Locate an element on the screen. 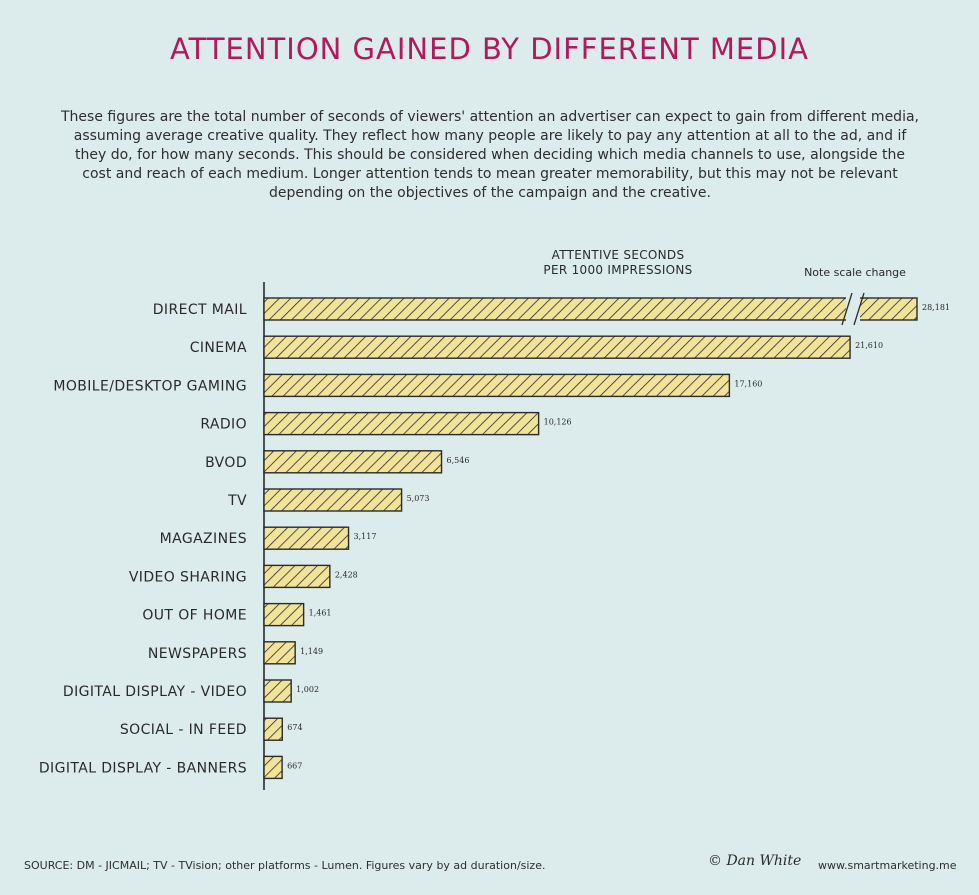  value-label: 3,117 is located at coordinates (365, 536).